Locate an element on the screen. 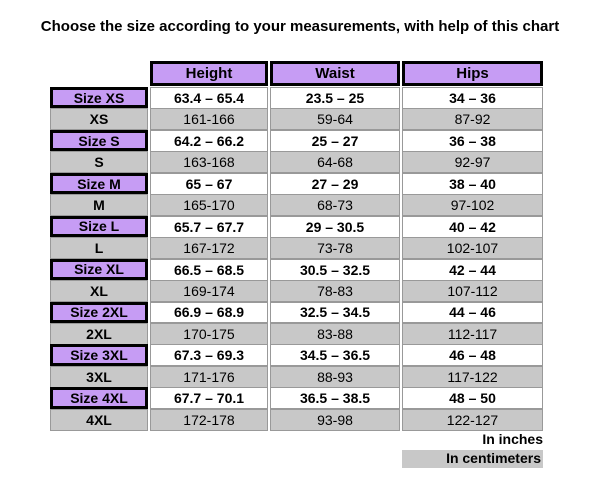 The width and height of the screenshot is (600, 485). measurement-cell: 25 – 27 is located at coordinates (335, 140).